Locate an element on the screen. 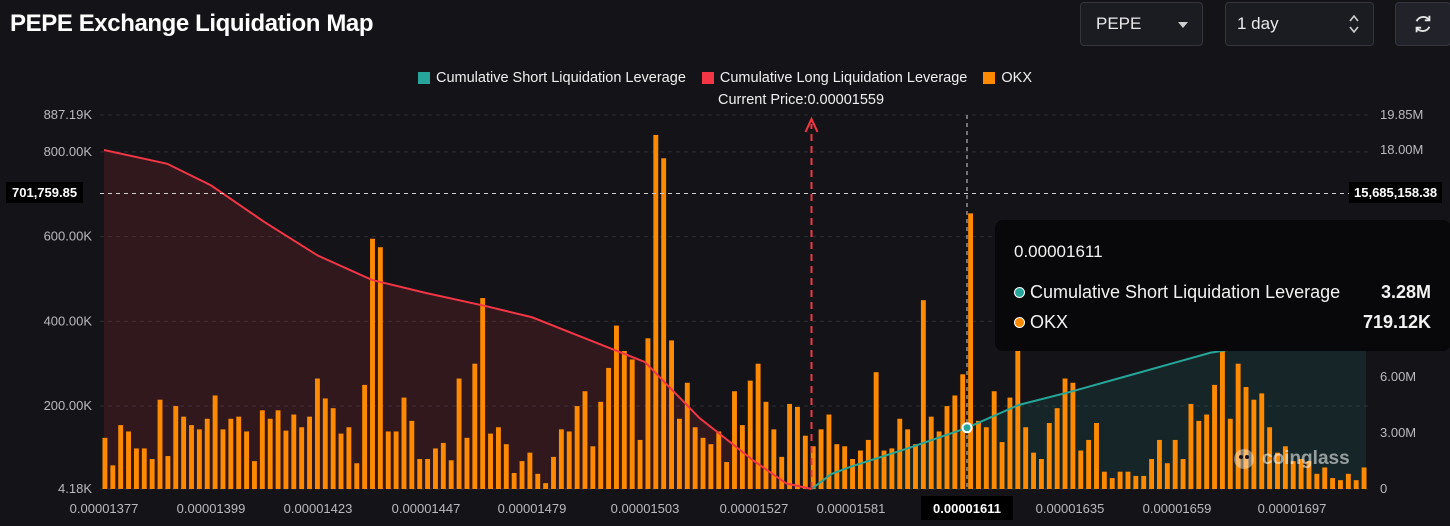  tooltip-value-okx: 719.12K is located at coordinates (1396, 322).